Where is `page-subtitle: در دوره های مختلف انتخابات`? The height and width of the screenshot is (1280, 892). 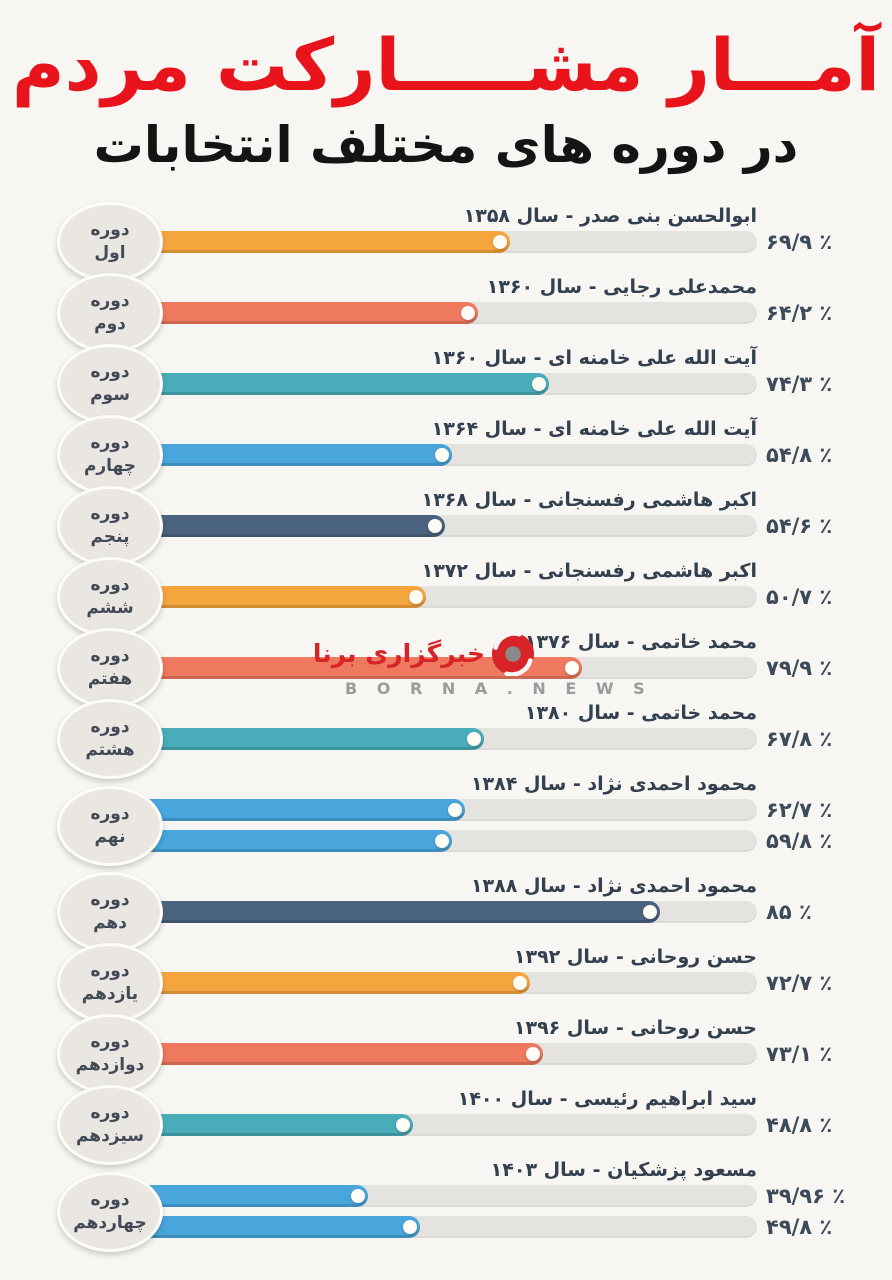 page-subtitle: در دوره های مختلف انتخابات is located at coordinates (446, 145).